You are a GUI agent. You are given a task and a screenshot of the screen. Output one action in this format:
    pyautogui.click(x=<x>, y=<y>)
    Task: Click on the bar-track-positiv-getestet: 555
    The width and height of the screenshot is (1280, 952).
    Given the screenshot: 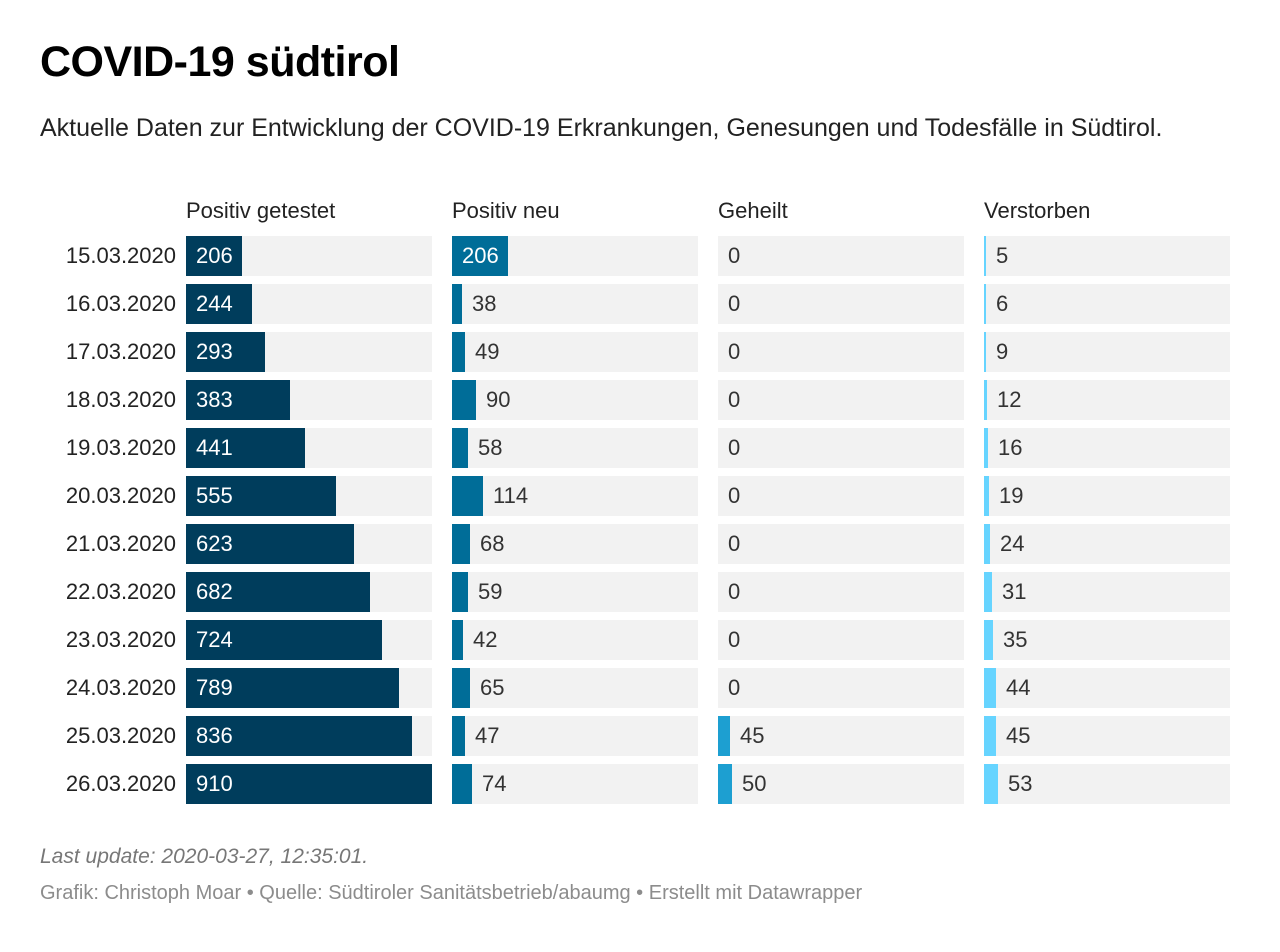 What is the action you would take?
    pyautogui.click(x=309, y=496)
    